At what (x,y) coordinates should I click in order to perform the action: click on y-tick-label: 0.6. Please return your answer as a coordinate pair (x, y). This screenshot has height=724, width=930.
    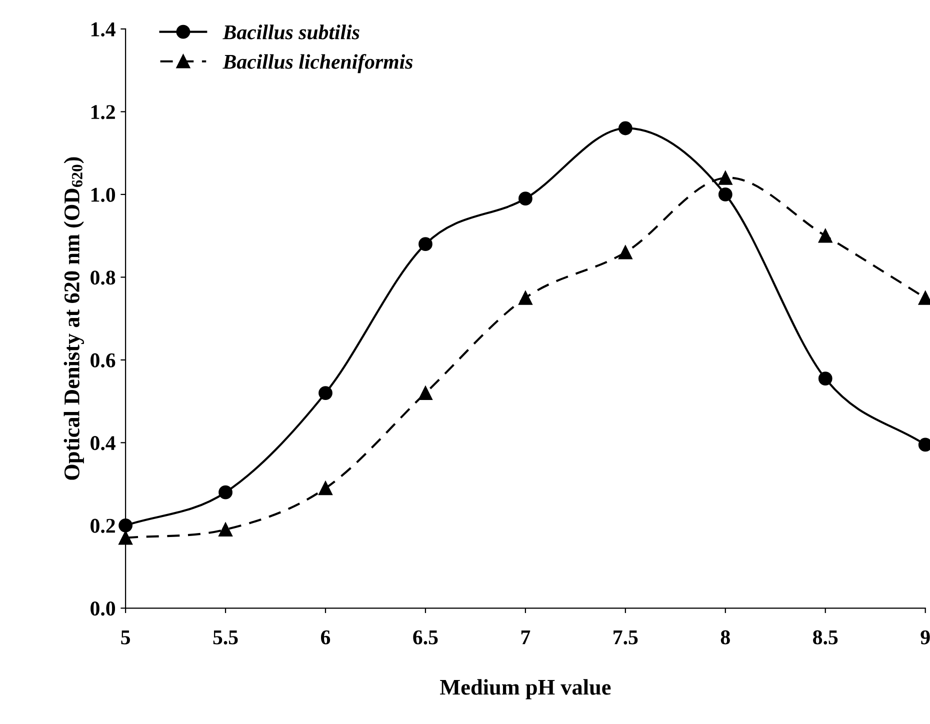
    Looking at the image, I should click on (103, 360).